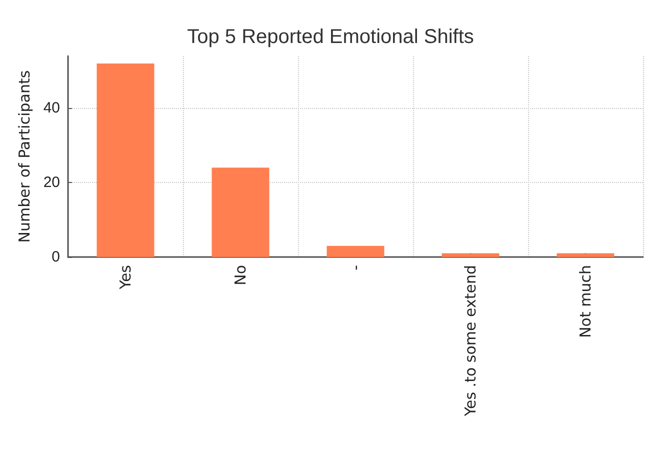  What do you see at coordinates (51, 183) in the screenshot?
I see `y-tick-label: 20` at bounding box center [51, 183].